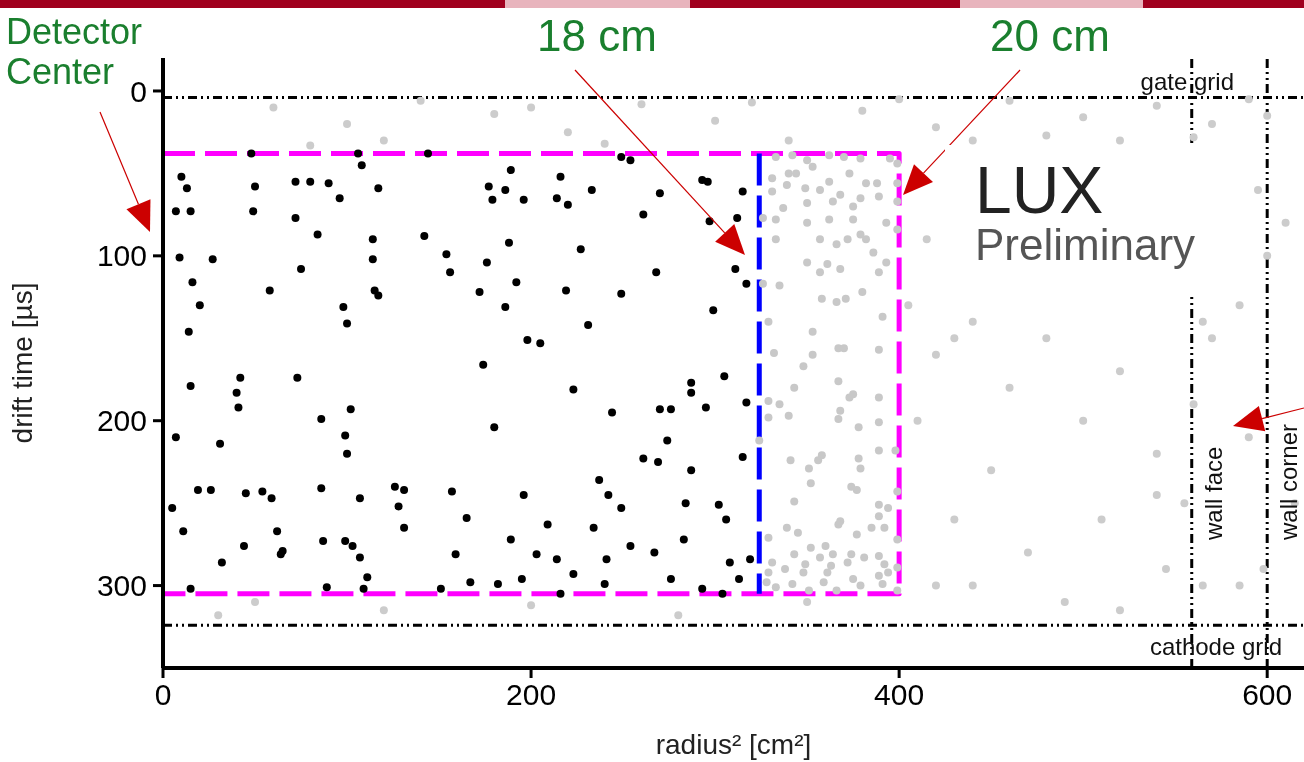 The image size is (1304, 762). What do you see at coordinates (1187, 81) in the screenshot?
I see `ref-line-label: gate grid` at bounding box center [1187, 81].